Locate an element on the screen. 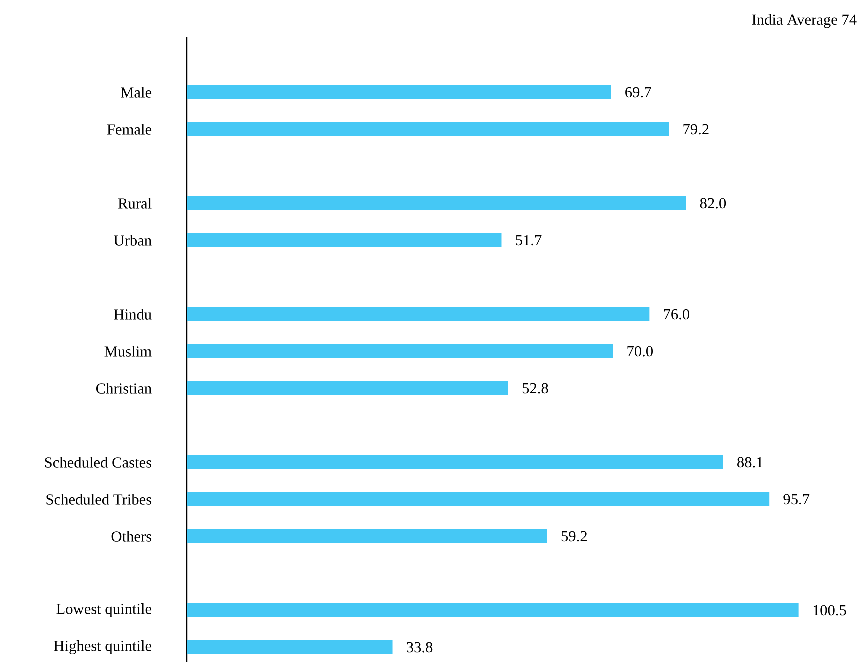 The height and width of the screenshot is (662, 860). y-tick-label: Scheduled Castes is located at coordinates (98, 462).